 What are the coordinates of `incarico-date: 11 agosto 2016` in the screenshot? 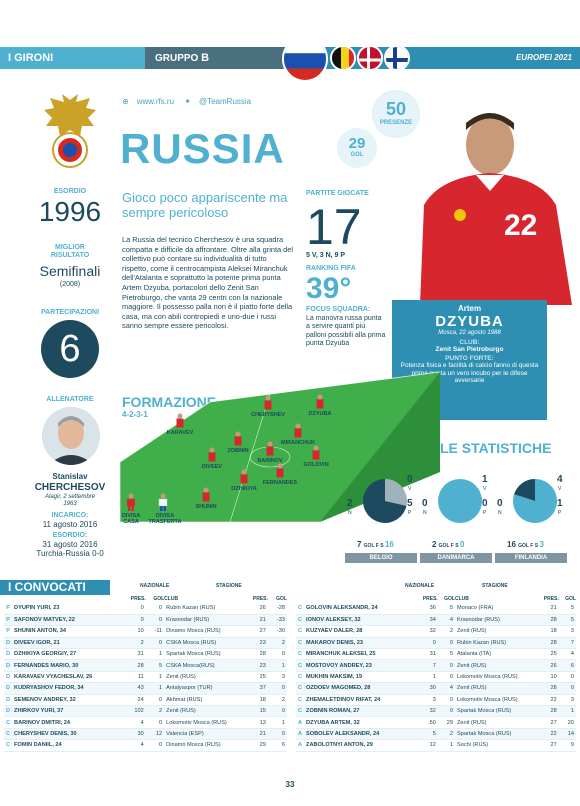 It's located at (70, 524).